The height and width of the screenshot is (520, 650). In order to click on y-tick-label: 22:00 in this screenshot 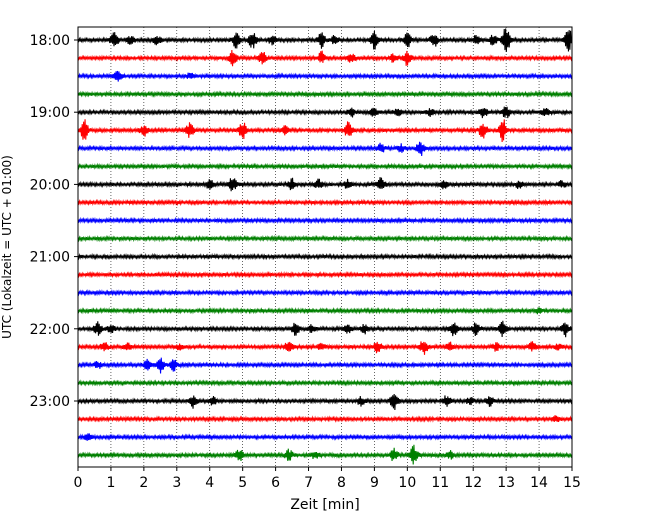, I will do `click(50, 330)`.